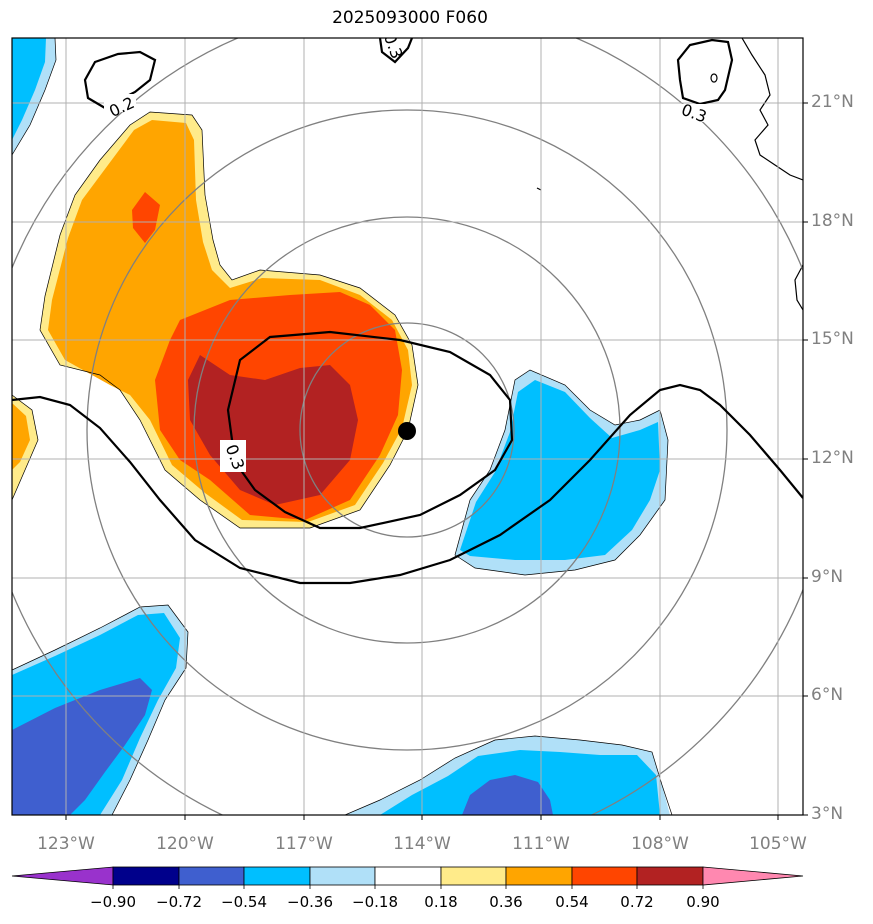  What do you see at coordinates (832, 221) in the screenshot?
I see `lat-label-18n: 18°N` at bounding box center [832, 221].